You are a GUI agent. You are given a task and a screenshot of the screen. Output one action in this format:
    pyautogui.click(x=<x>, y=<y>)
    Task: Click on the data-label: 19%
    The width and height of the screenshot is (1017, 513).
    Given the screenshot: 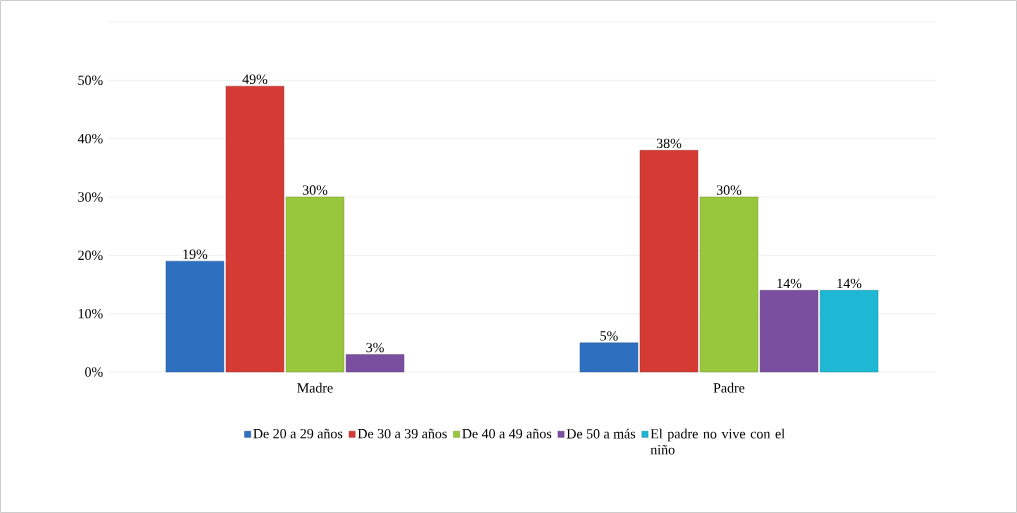 What is the action you would take?
    pyautogui.click(x=195, y=254)
    